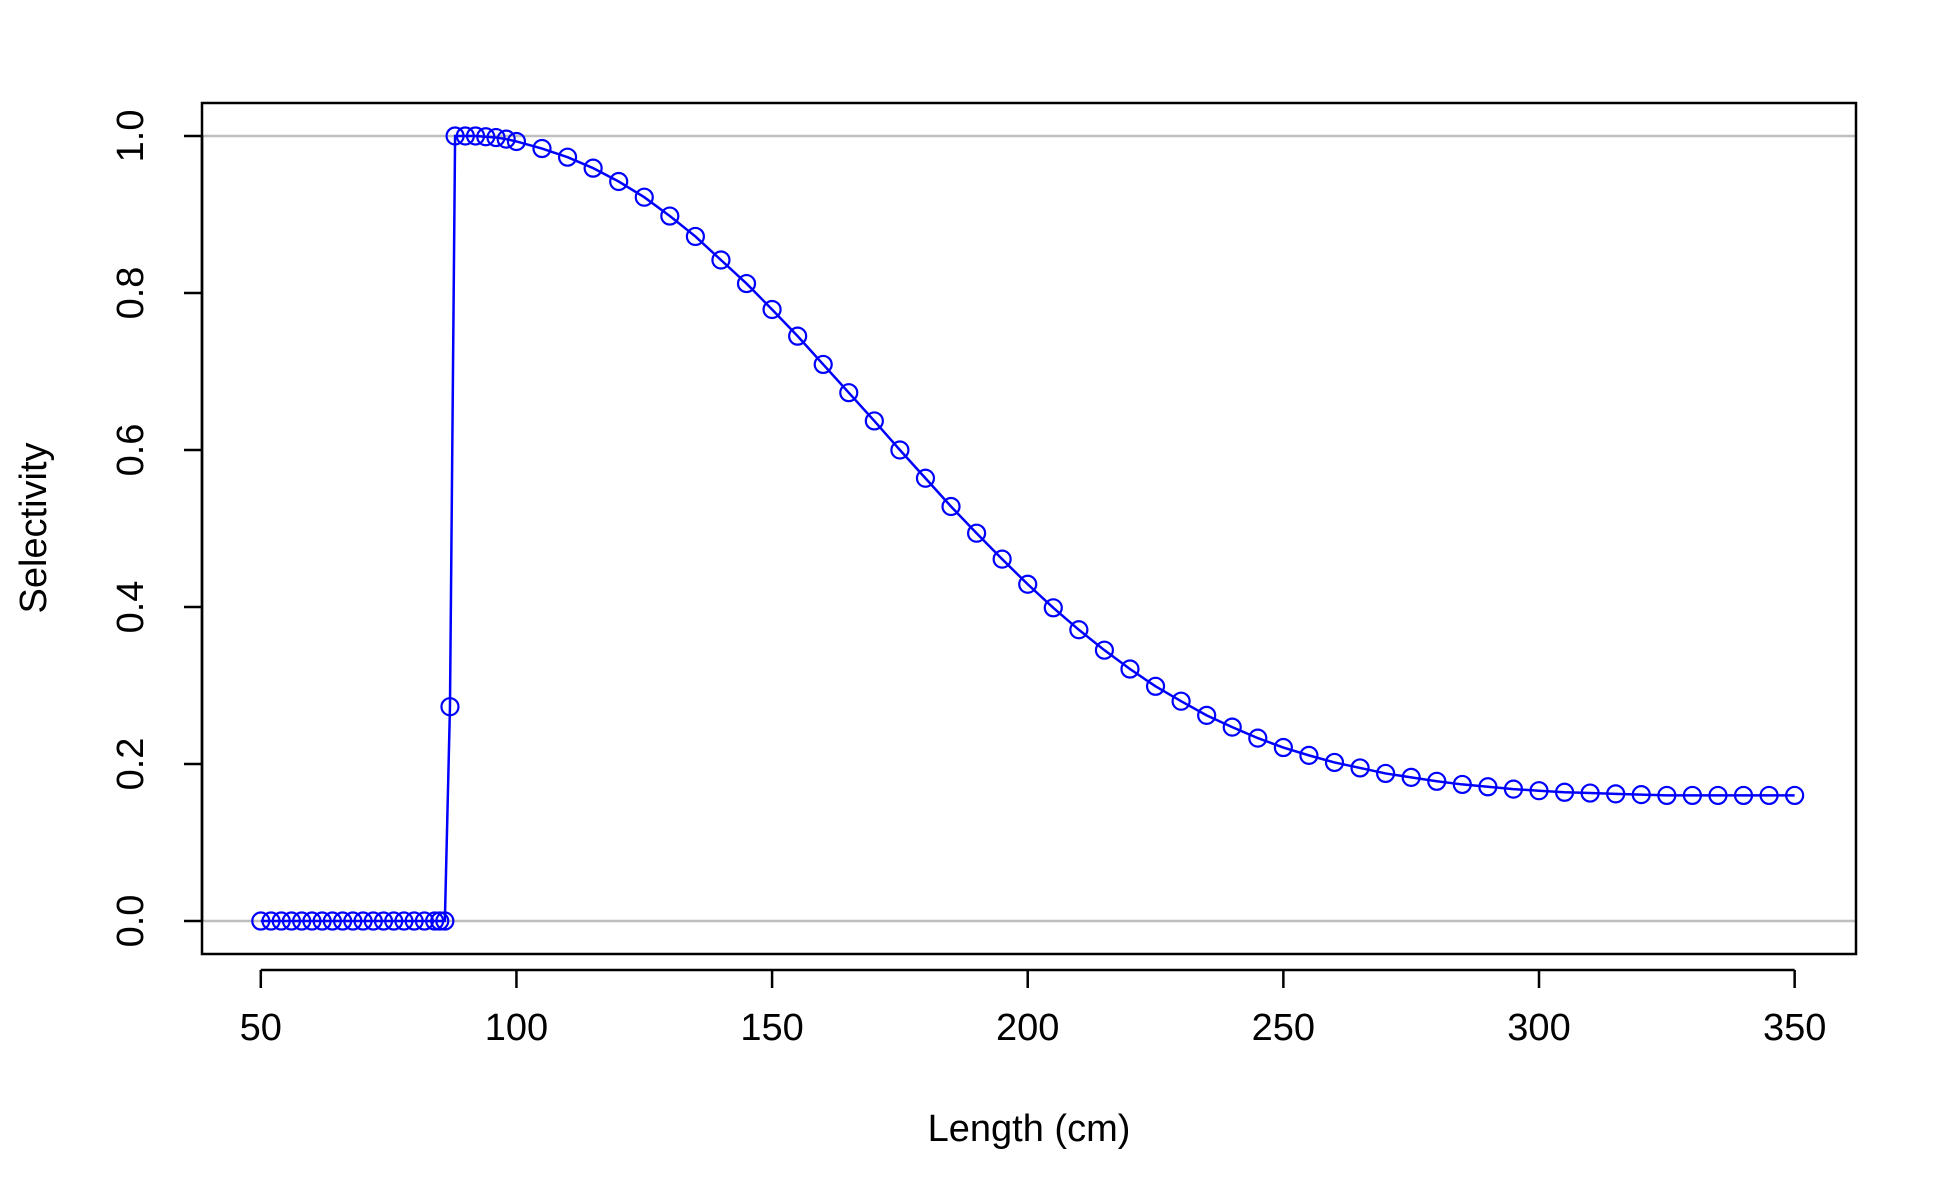  Describe the element at coordinates (1538, 1028) in the screenshot. I see `x-tick-label: 300` at that location.